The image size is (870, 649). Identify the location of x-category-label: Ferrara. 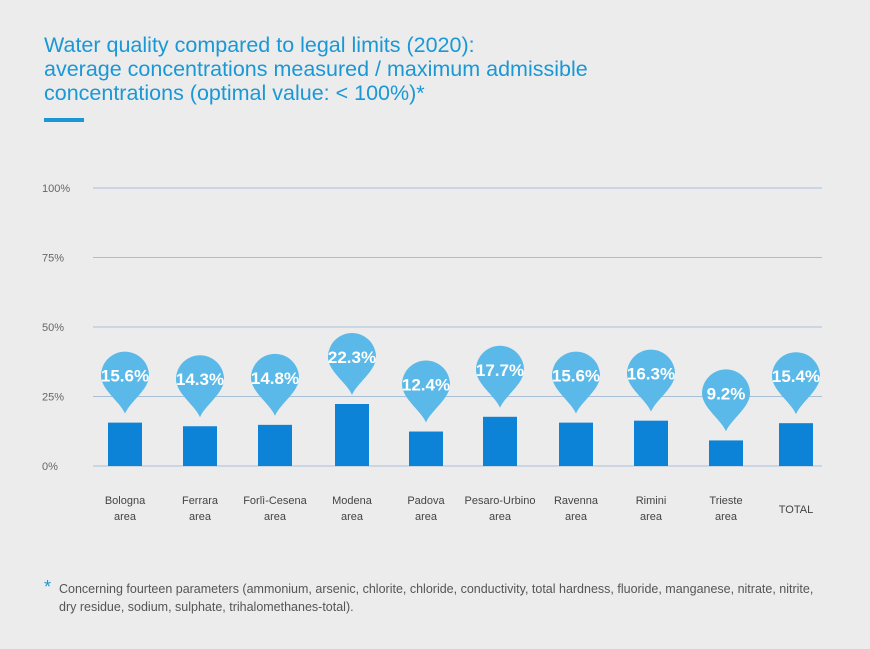
(200, 501).